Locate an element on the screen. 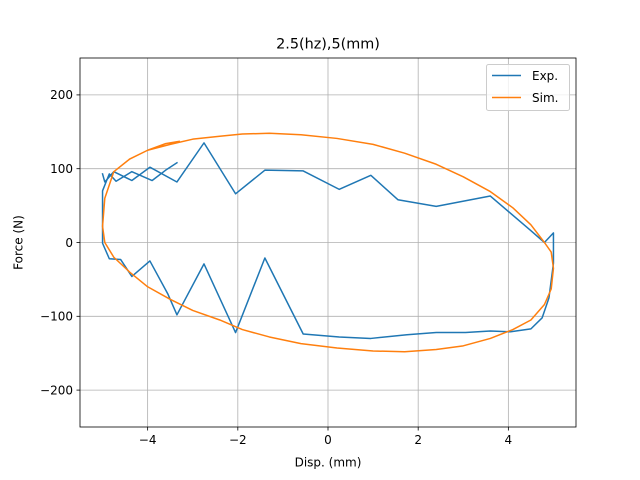  legend-label-sim: Sim. is located at coordinates (545, 98).